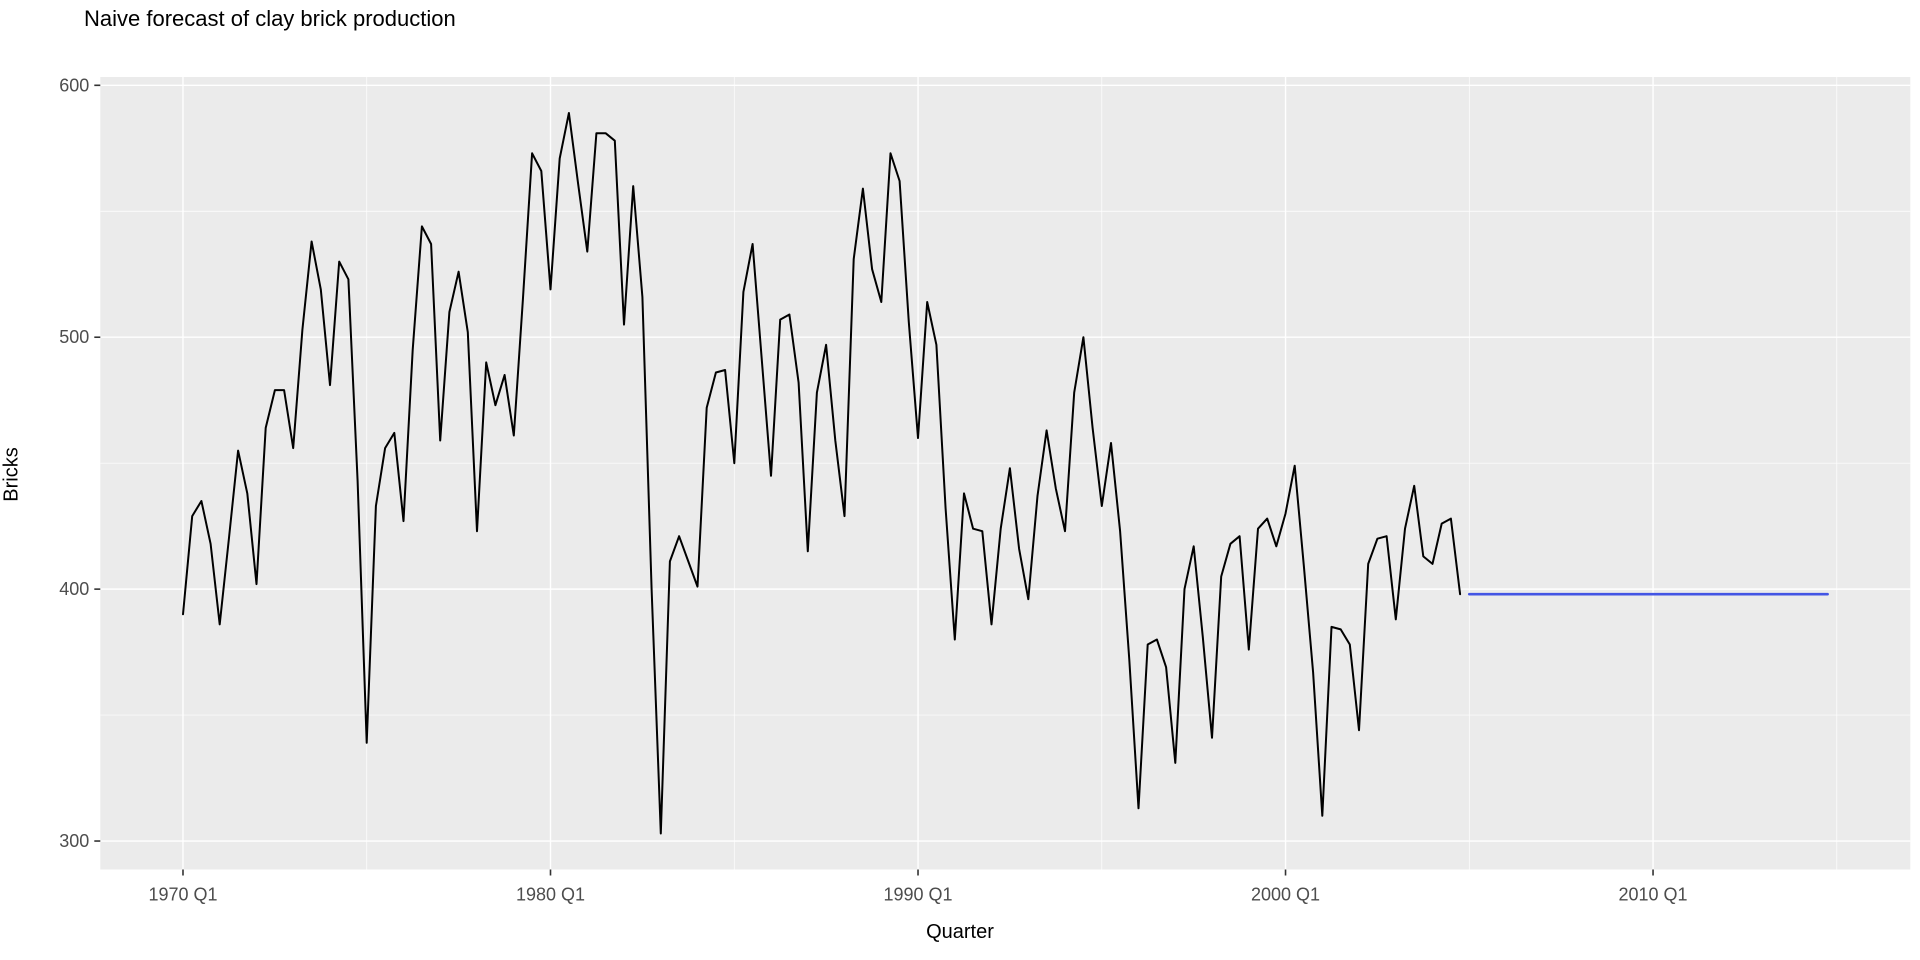 This screenshot has height=960, width=1920. What do you see at coordinates (917, 895) in the screenshot?
I see `x-tick-label: 1990 Q1` at bounding box center [917, 895].